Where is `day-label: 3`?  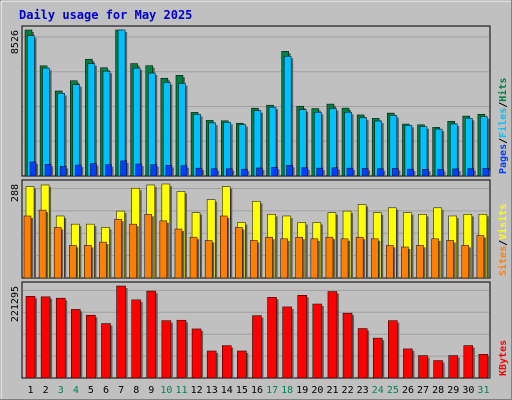
day-label: 3 is located at coordinates (61, 390).